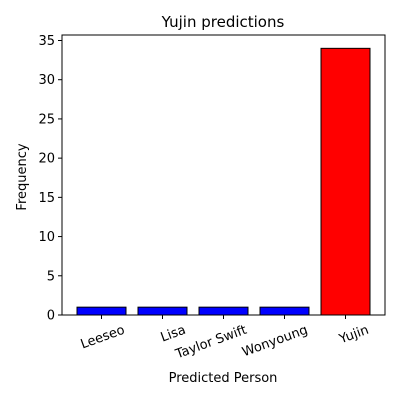  I want to click on x-tick-label: Leeseo, so click(103, 338).